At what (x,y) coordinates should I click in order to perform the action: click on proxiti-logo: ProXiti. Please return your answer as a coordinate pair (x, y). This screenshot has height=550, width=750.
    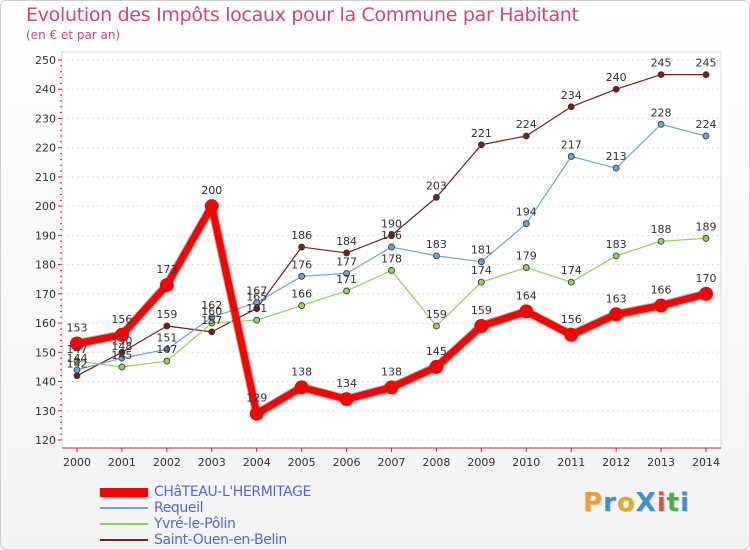
    Looking at the image, I should click on (637, 503).